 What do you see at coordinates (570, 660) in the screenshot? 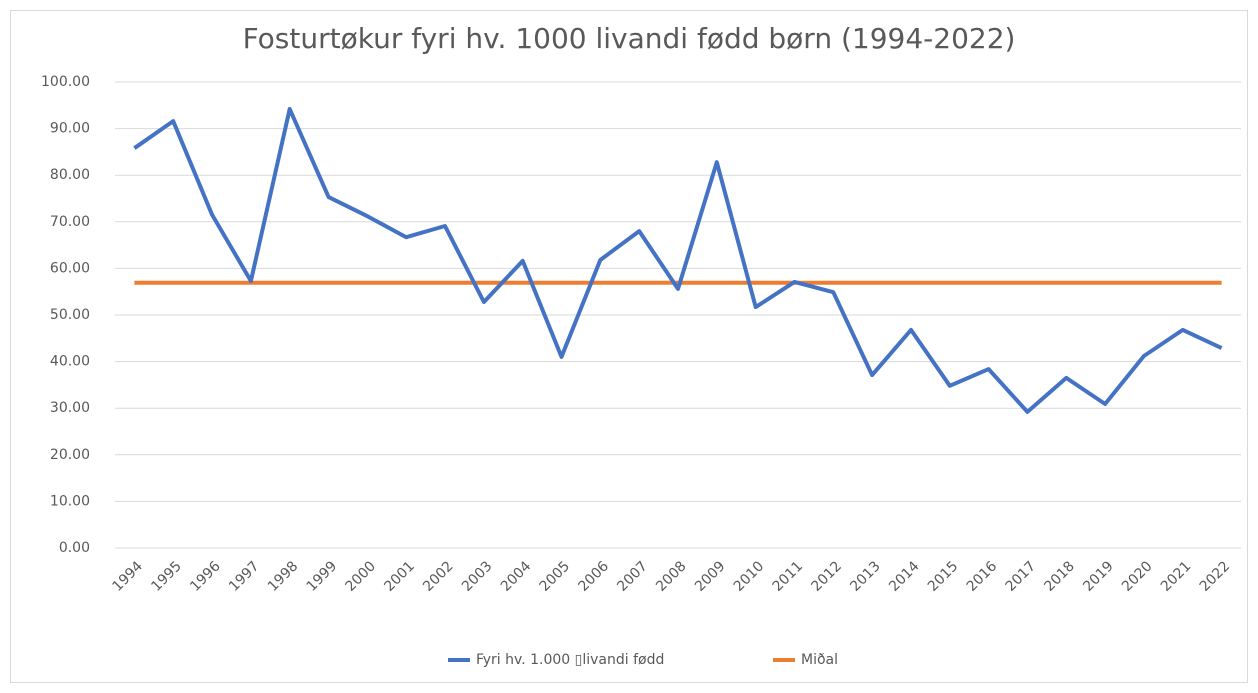
I see `legend-label: Fyri hv. 1.000 ▯livandi fødd` at bounding box center [570, 660].